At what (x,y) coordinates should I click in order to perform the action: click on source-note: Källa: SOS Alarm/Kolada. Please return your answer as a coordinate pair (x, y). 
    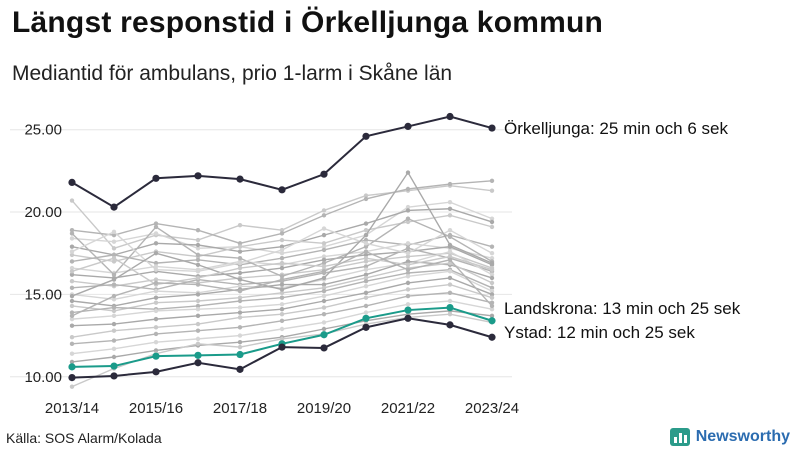
    Looking at the image, I should click on (84, 438).